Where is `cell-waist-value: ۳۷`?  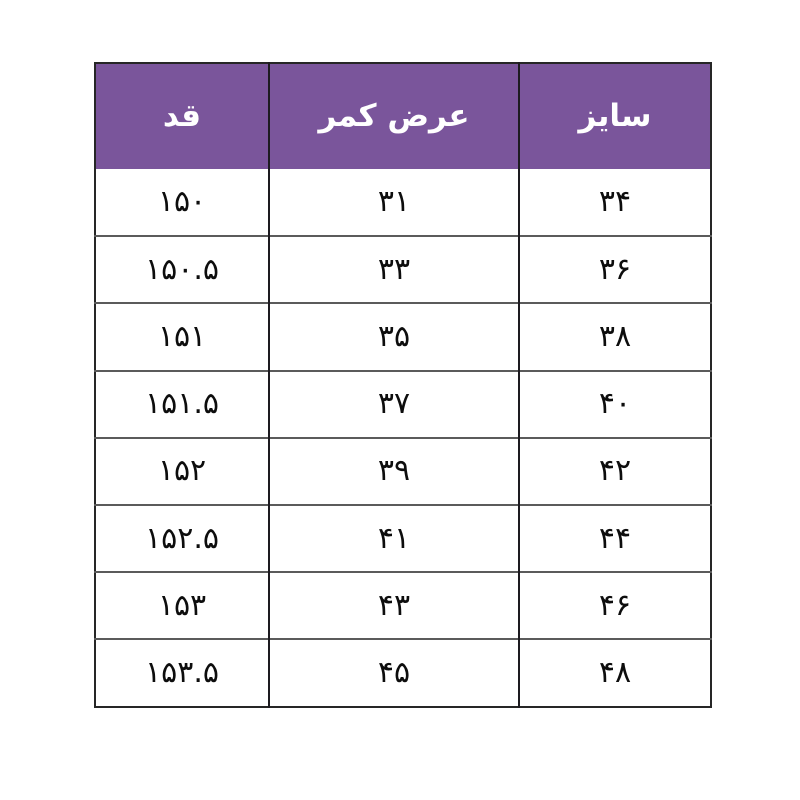 cell-waist-value: ۳۷ is located at coordinates (394, 404).